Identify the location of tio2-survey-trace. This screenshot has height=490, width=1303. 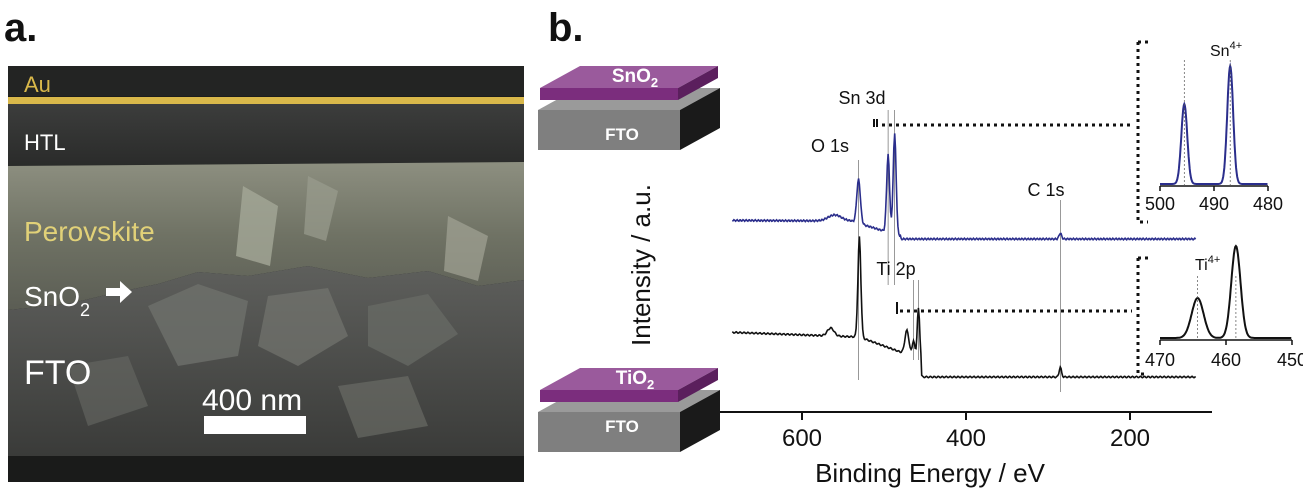
(964, 307).